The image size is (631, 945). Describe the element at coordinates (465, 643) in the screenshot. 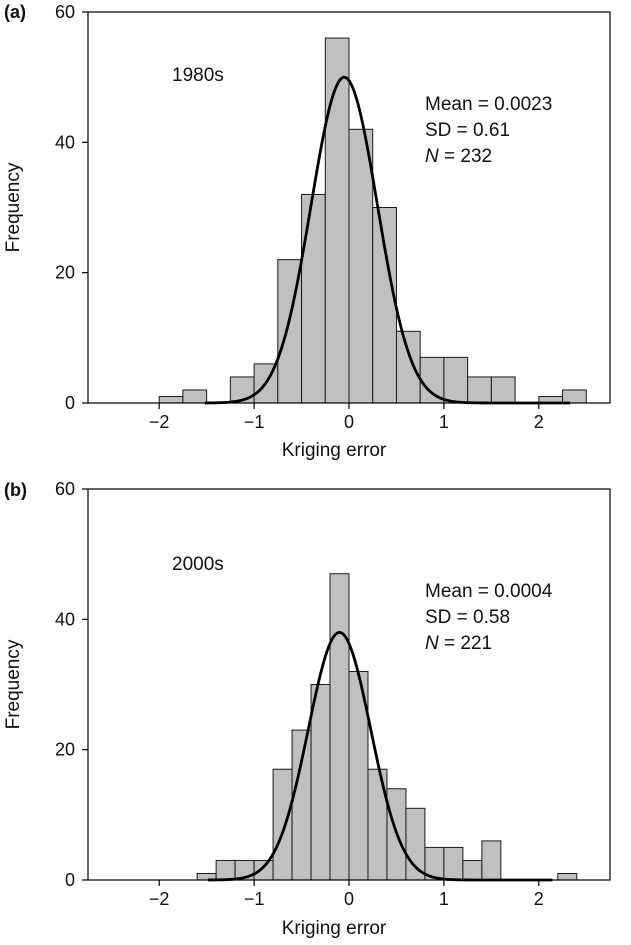

I see `stats-n-value: = 221` at that location.